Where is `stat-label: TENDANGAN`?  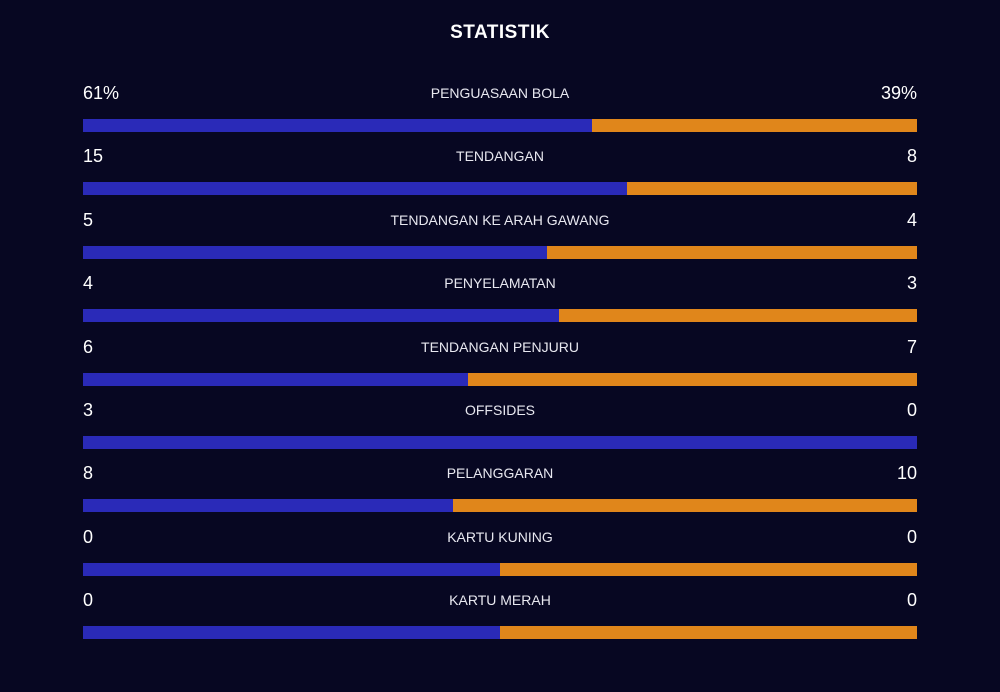 stat-label: TENDANGAN is located at coordinates (500, 156).